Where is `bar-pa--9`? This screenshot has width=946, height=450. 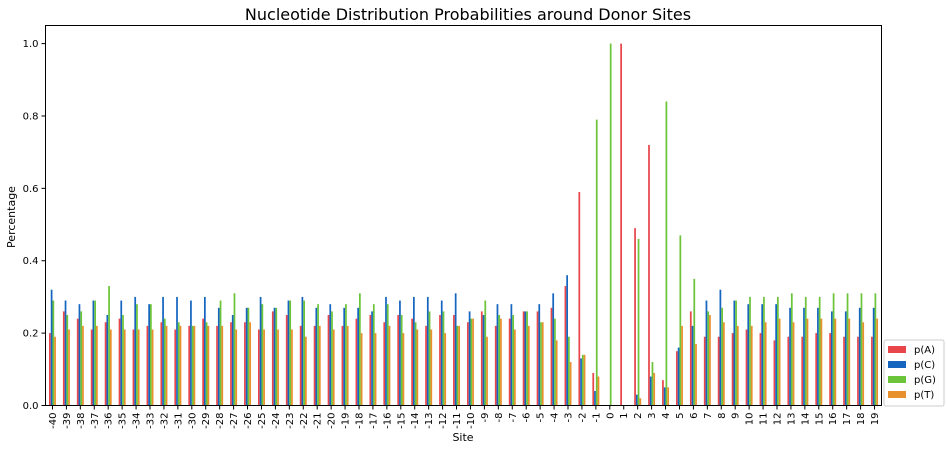
bar-pa--9 is located at coordinates (481, 358).